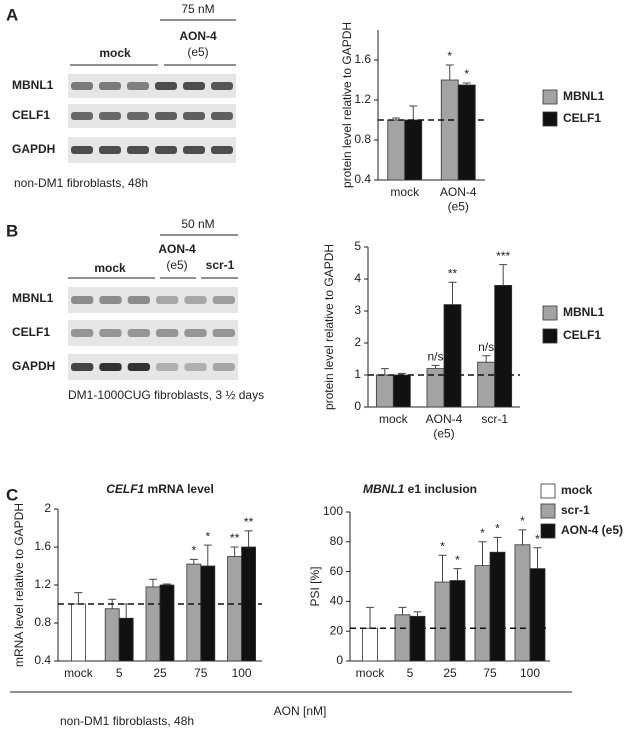 The width and height of the screenshot is (630, 732). What do you see at coordinates (197, 224) in the screenshot?
I see `concentration: 50 nM` at bounding box center [197, 224].